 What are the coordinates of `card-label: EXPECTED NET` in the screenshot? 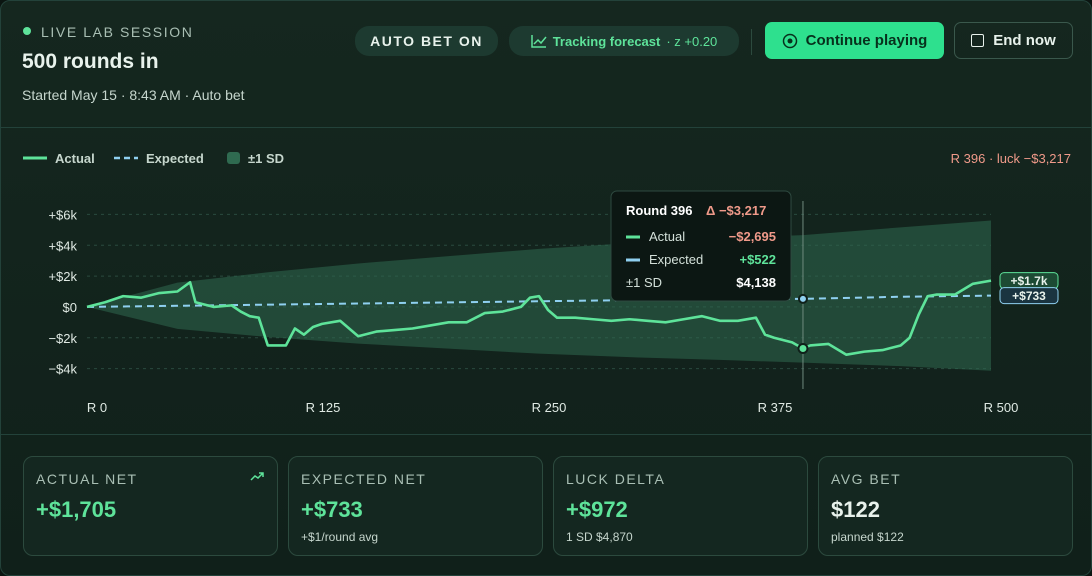 It's located at (364, 479).